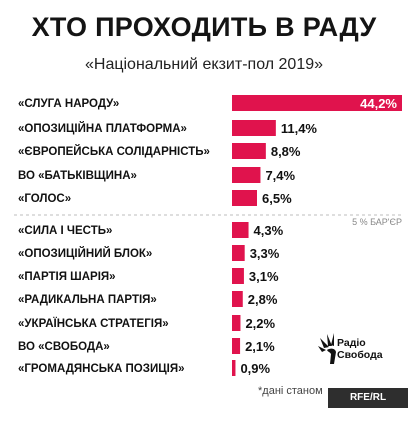 This screenshot has width=408, height=428. Describe the element at coordinates (260, 323) in the screenshot. I see `value-label: 2,2%` at that location.